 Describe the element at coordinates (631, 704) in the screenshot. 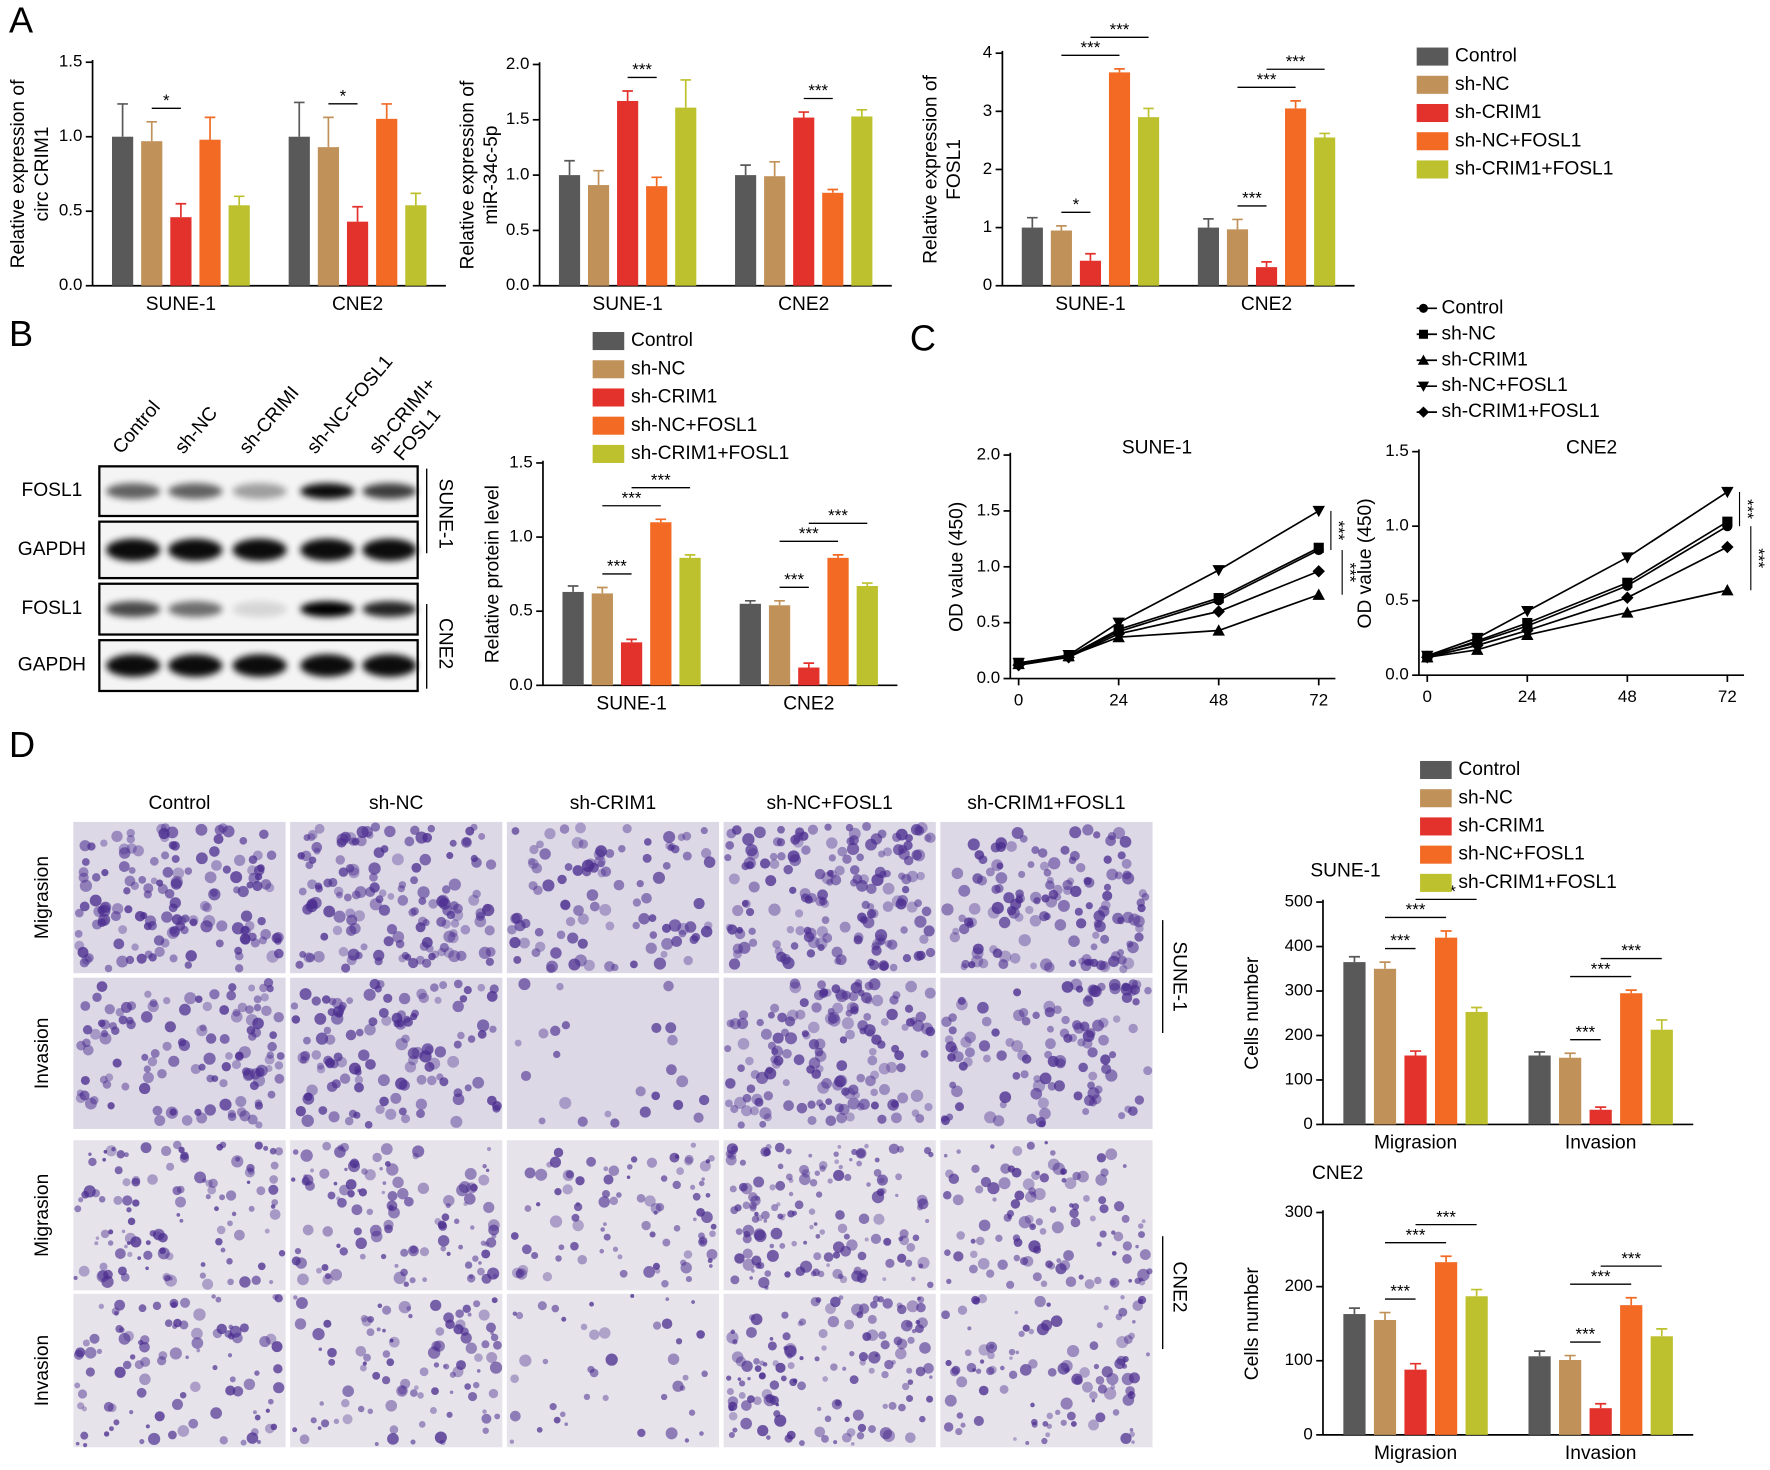

I see `x-tick-label: SUNE-1` at that location.